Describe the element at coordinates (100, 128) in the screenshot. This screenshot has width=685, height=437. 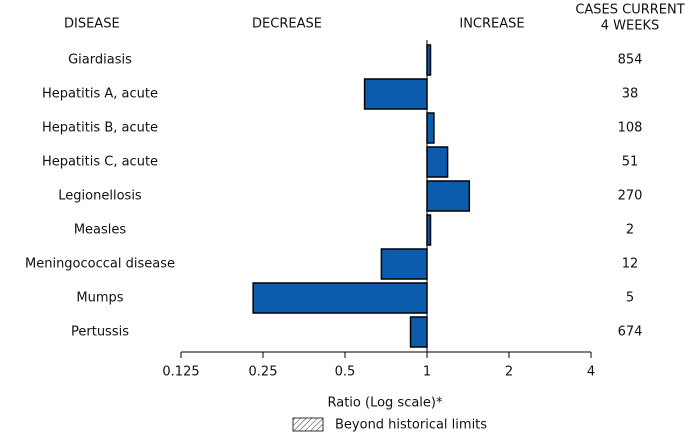
I see `category-label: Hepatitis B, acute` at that location.